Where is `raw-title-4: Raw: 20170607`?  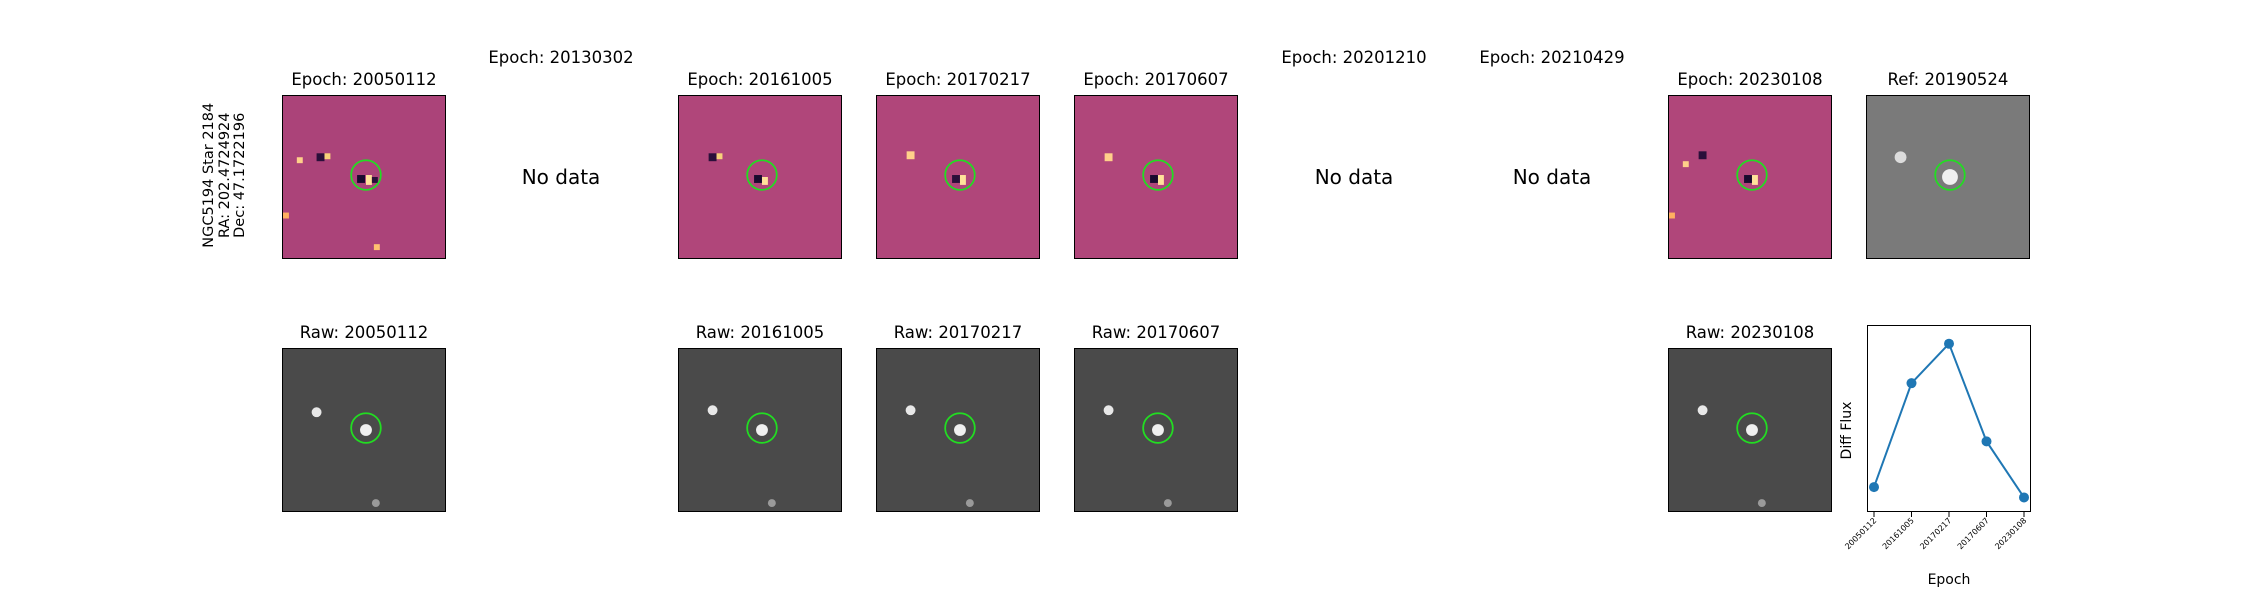
raw-title-4: Raw: 20170607 is located at coordinates (1156, 332).